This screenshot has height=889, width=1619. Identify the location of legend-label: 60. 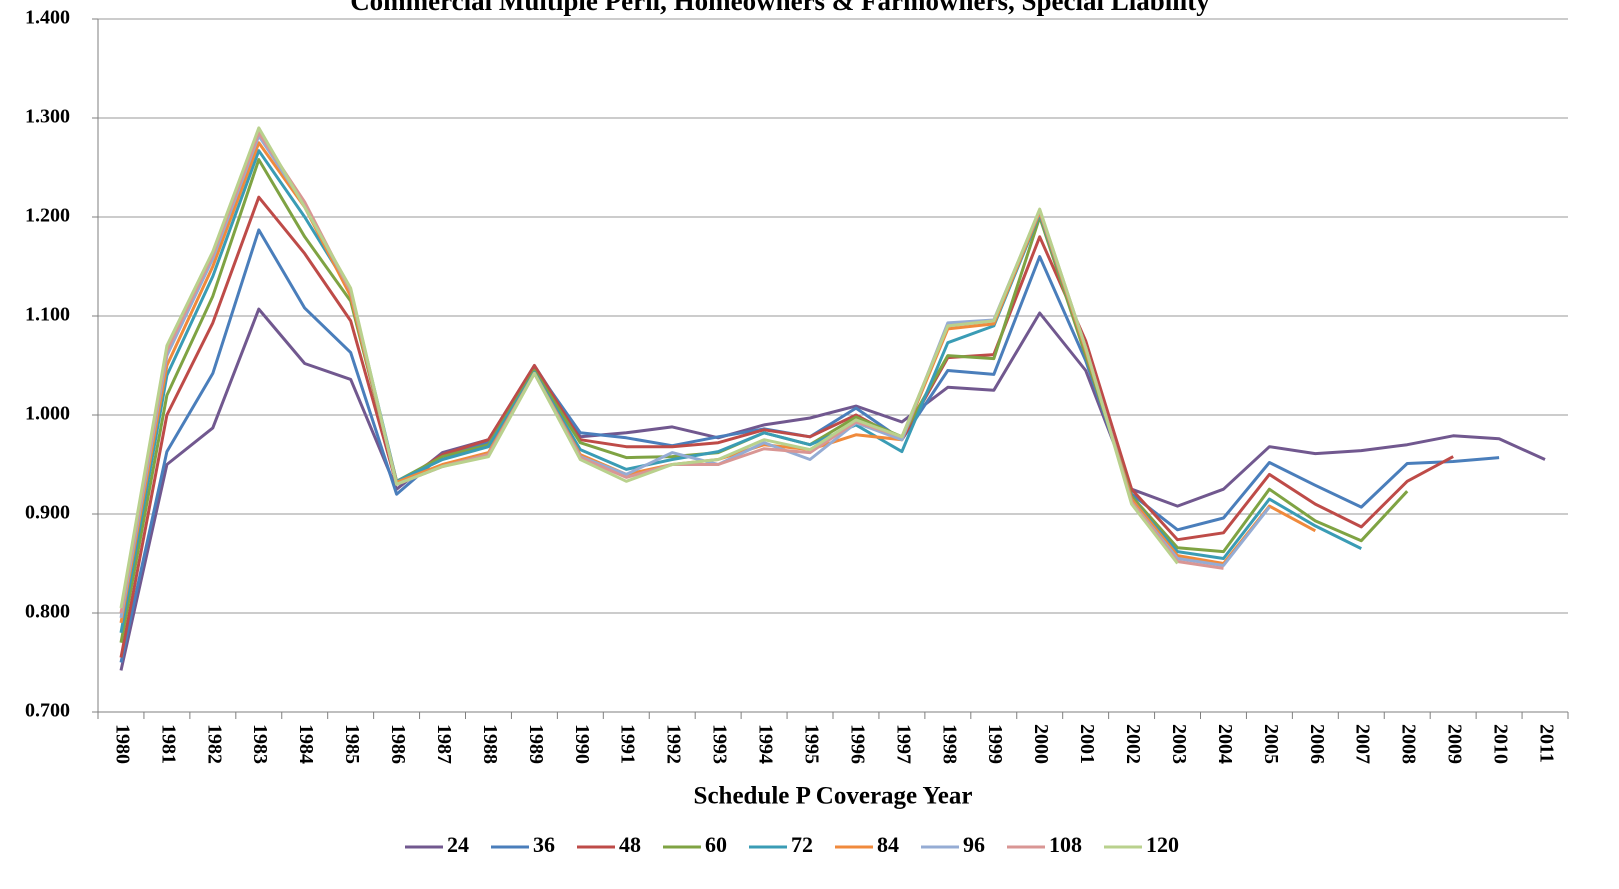
(716, 844).